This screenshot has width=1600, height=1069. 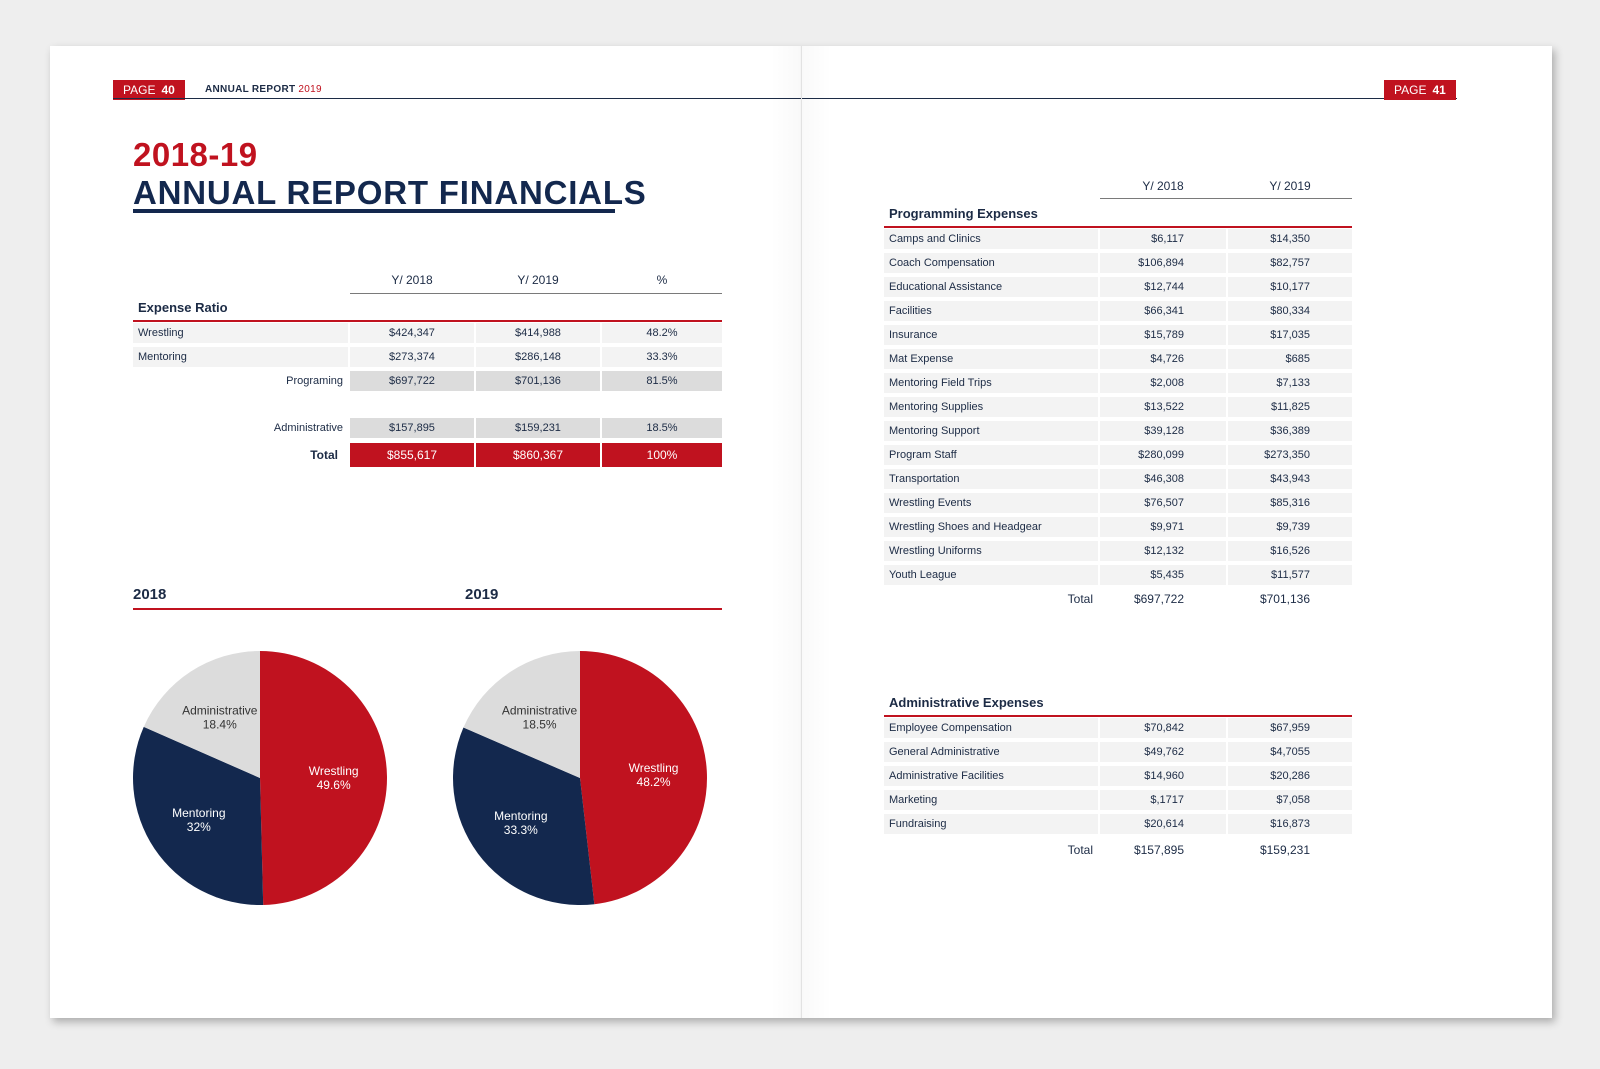 I want to click on value-2018: $66,341, so click(x=1163, y=311).